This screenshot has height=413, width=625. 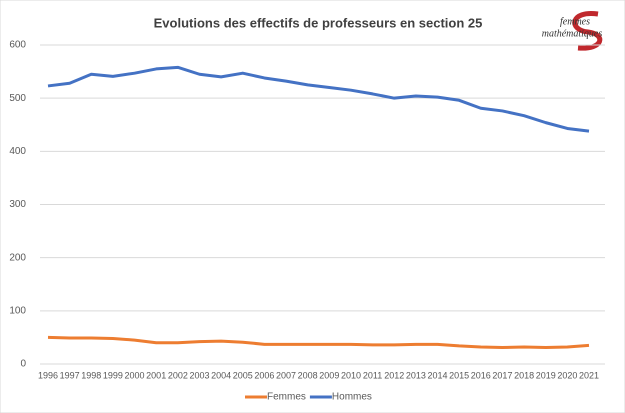 What do you see at coordinates (589, 375) in the screenshot?
I see `x-tick-label: 2021` at bounding box center [589, 375].